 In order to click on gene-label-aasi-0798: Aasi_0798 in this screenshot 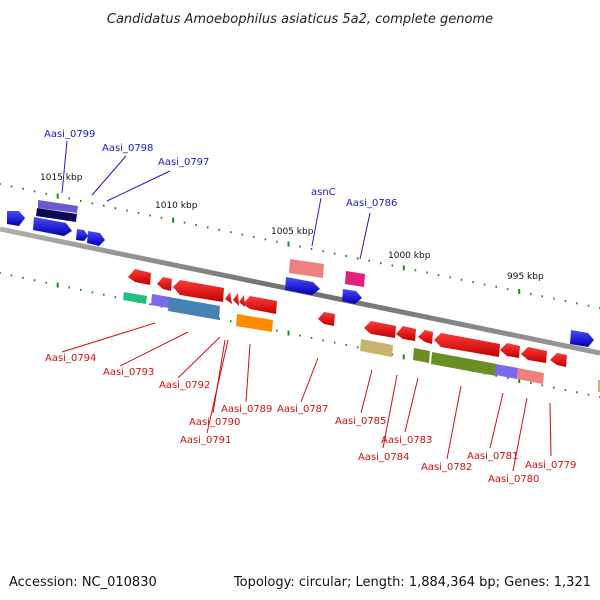, I will do `click(127, 148)`.